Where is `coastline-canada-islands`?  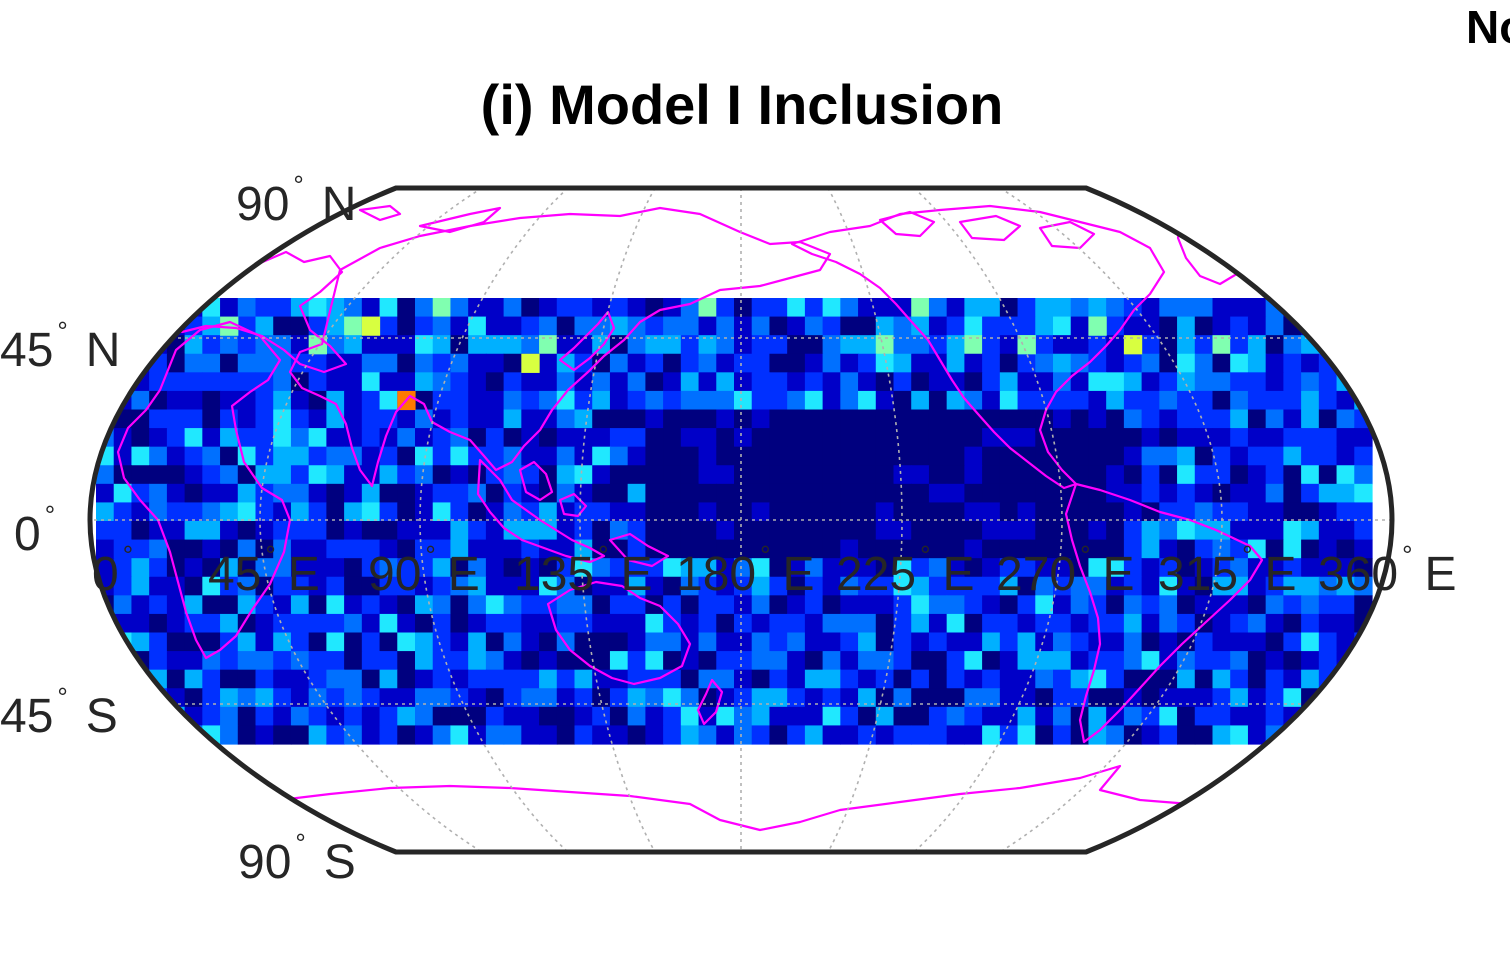 coastline-canada-islands is located at coordinates (987, 230).